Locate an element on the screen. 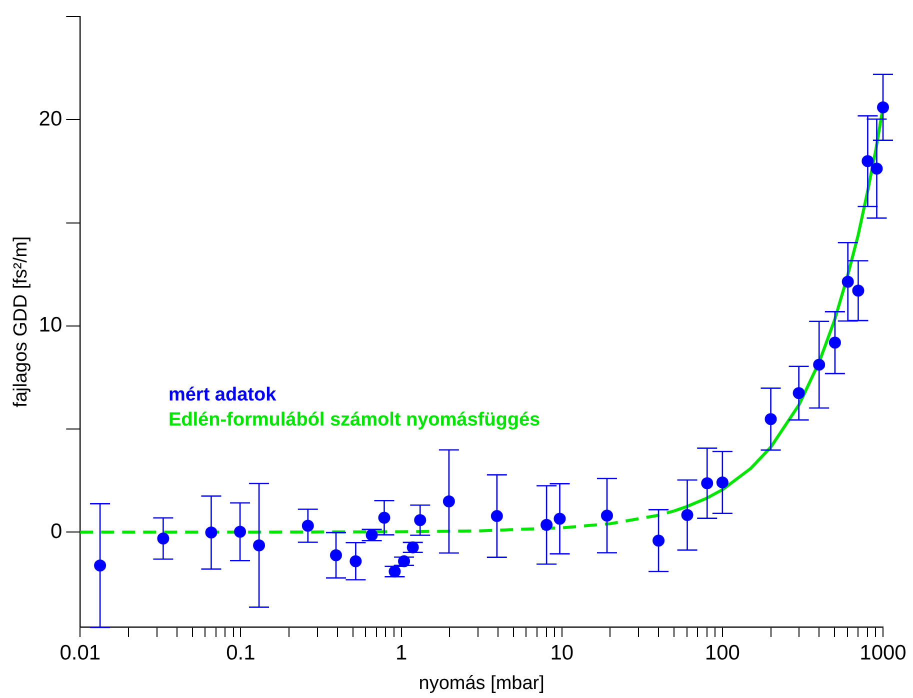  x-tick-label: 1000 is located at coordinates (883, 652).